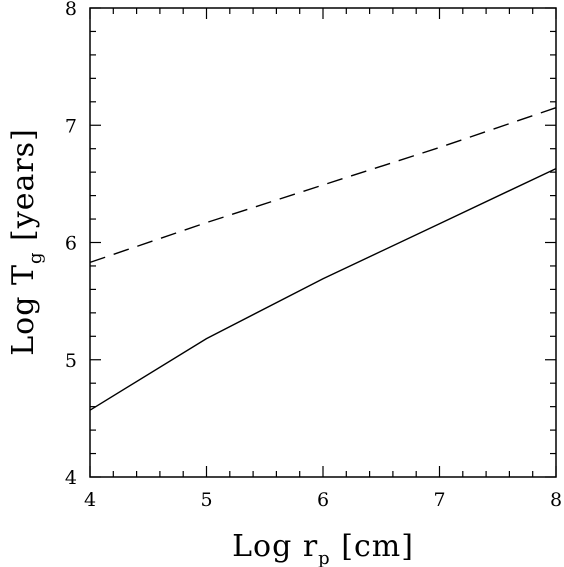 The height and width of the screenshot is (567, 564). What do you see at coordinates (23, 189) in the screenshot?
I see `y-axis-title-suffix: [years]` at bounding box center [23, 189].